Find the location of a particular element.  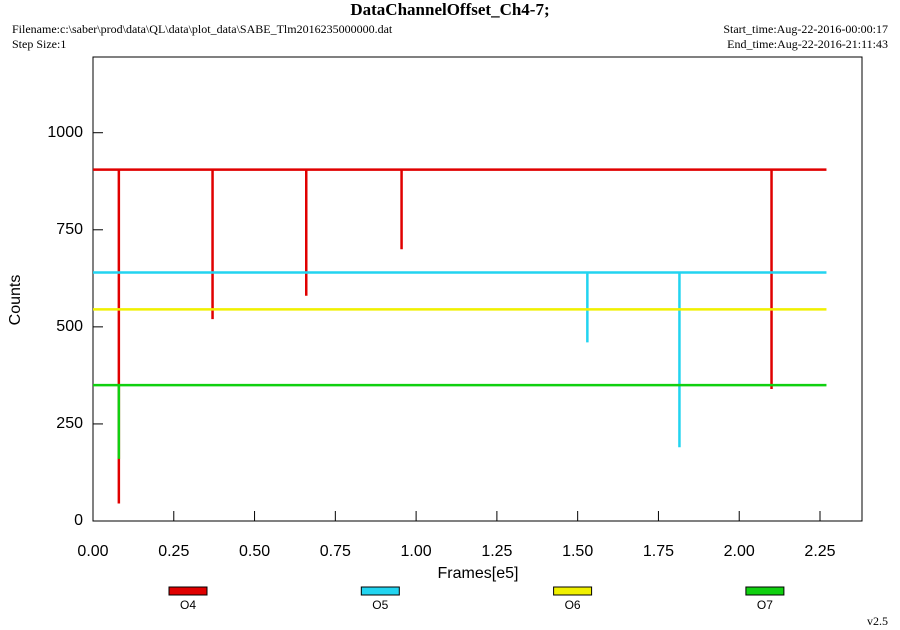

x-tick-label: 1.00 is located at coordinates (416, 551).